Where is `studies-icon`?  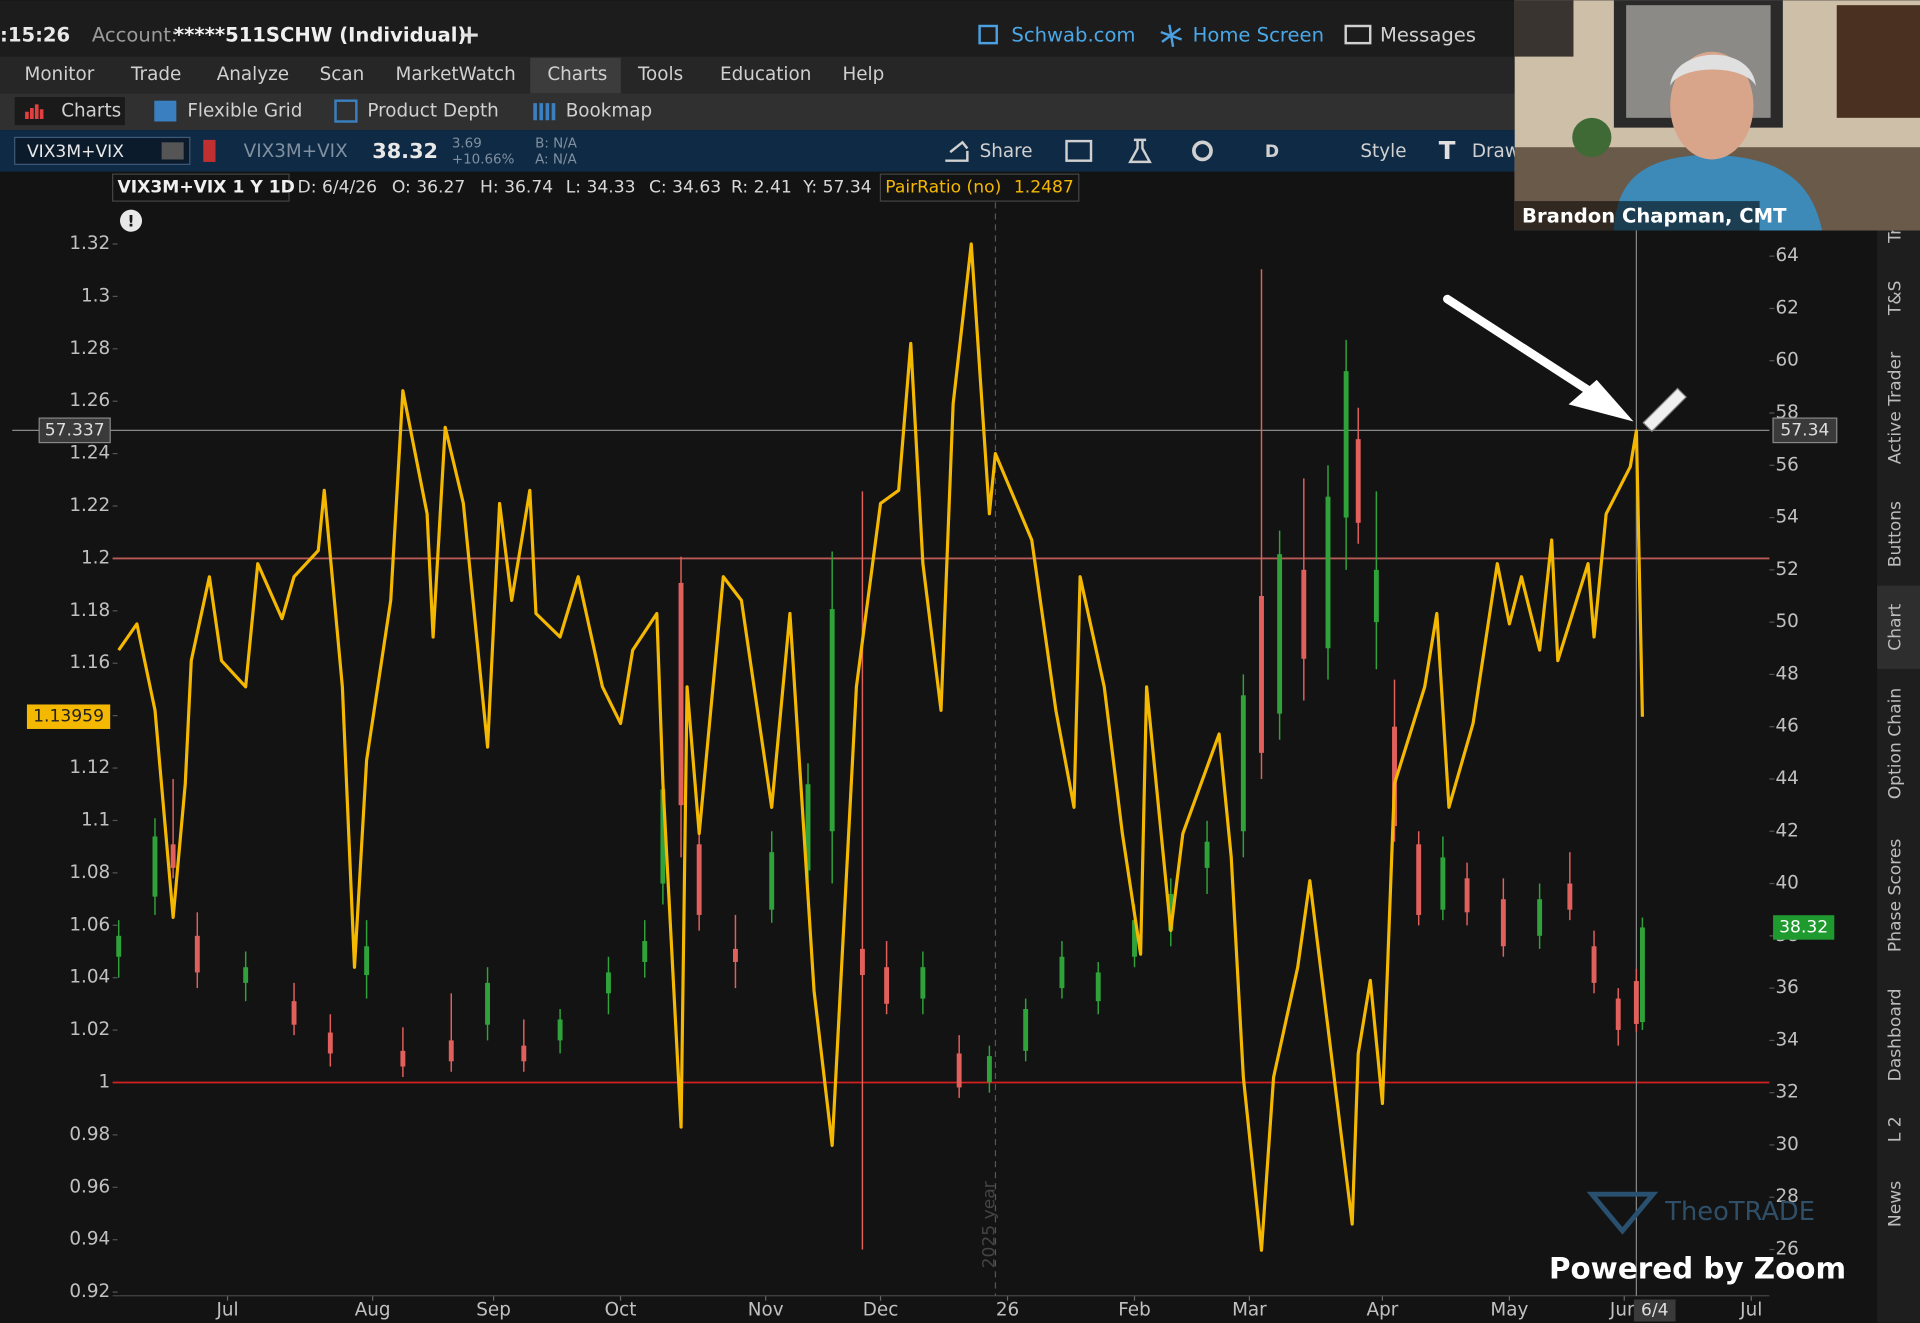
studies-icon is located at coordinates (1140, 151).